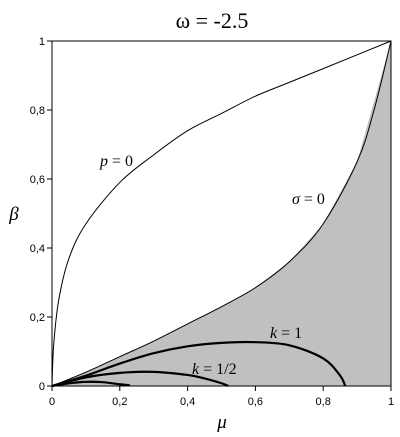 The height and width of the screenshot is (437, 400). Describe the element at coordinates (286, 333) in the screenshot. I see `label-k-equals-1: k = 1` at that location.